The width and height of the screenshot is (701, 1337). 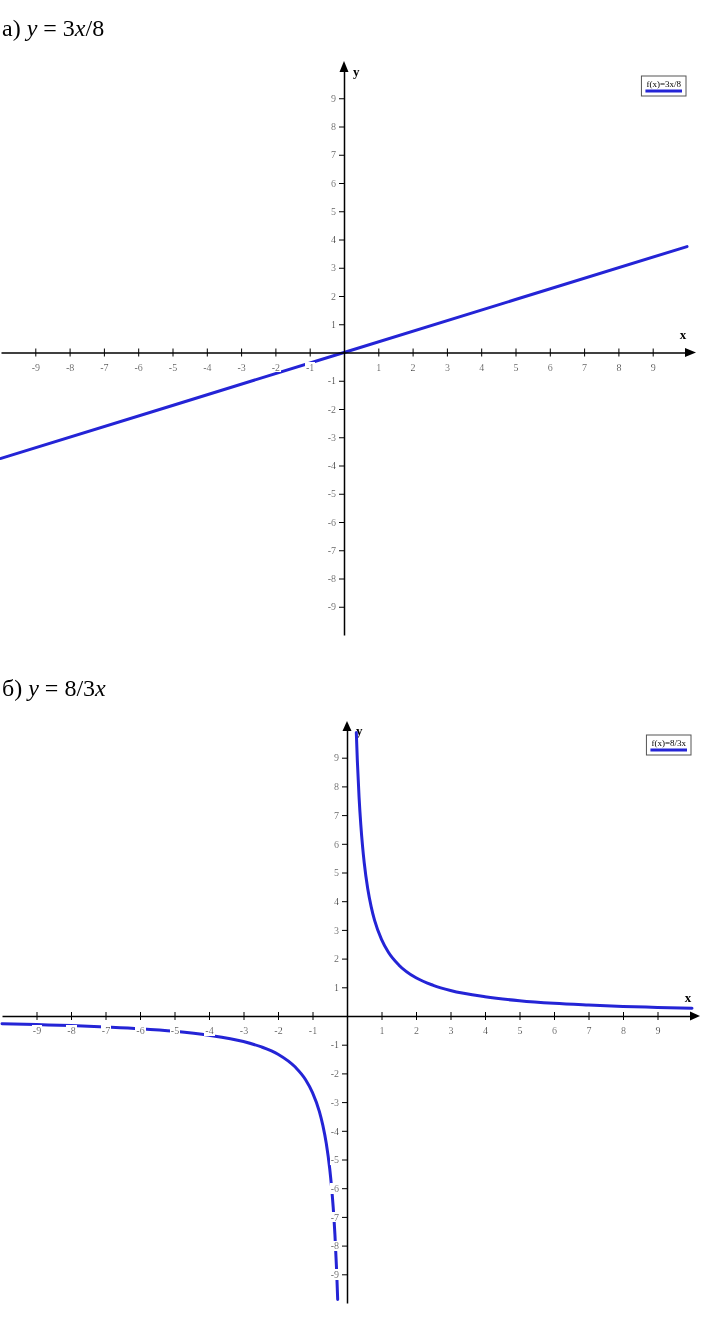 What do you see at coordinates (356, 71) in the screenshot?
I see `y-axis-title: y` at bounding box center [356, 71].